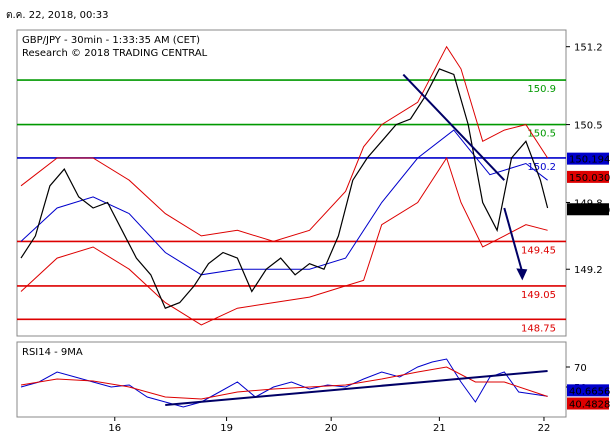 The image size is (612, 447). What do you see at coordinates (541, 89) in the screenshot?
I see `level-label-0: 150.9` at bounding box center [541, 89].